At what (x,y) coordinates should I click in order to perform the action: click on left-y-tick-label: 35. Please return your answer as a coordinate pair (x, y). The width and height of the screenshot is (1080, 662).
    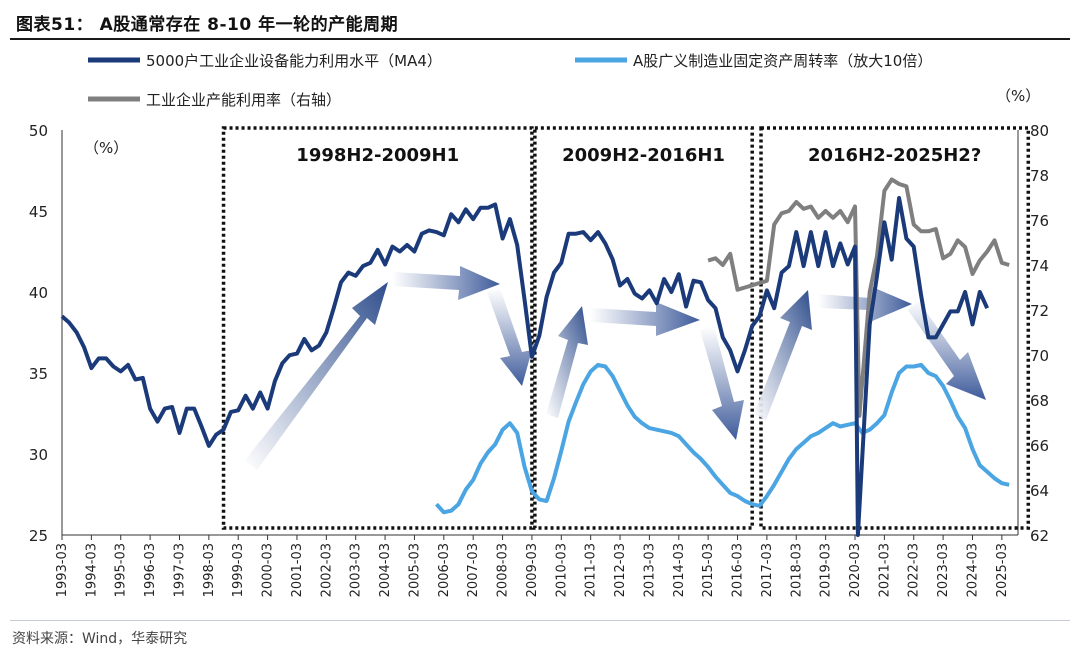
    Looking at the image, I should click on (38, 374).